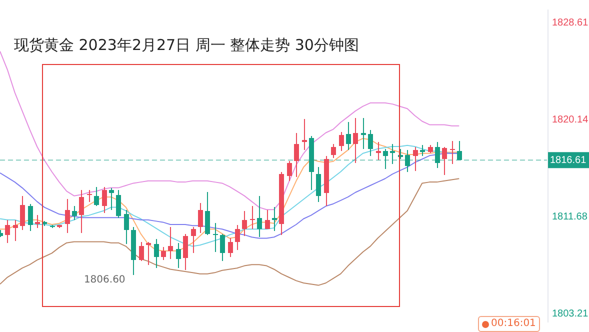  I want to click on y-tick-label: 1828.61, so click(570, 22).